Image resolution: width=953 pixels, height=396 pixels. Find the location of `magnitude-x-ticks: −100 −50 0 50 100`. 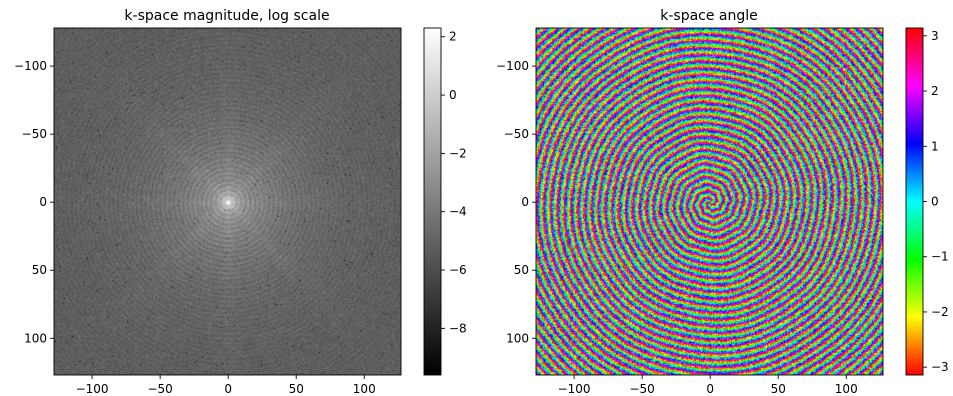

magnitude-x-ticks: −100 −50 0 50 100 is located at coordinates (226, 385).